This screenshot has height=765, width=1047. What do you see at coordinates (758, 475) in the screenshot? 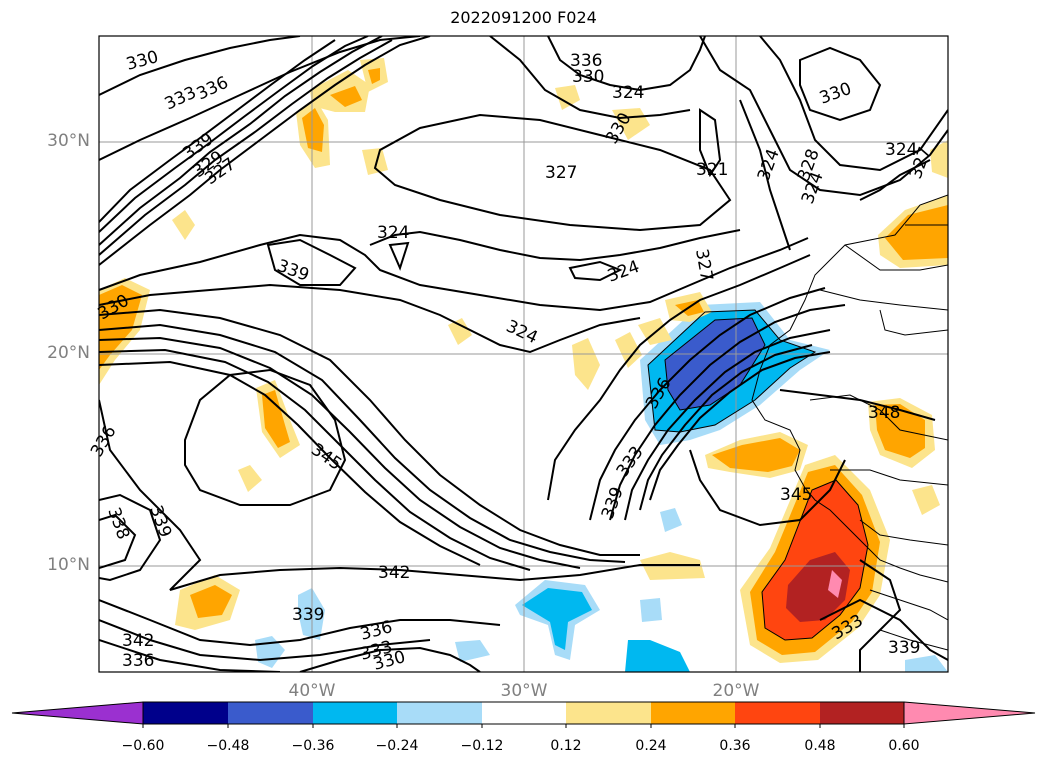
I see `shading-outlines` at bounding box center [758, 475].